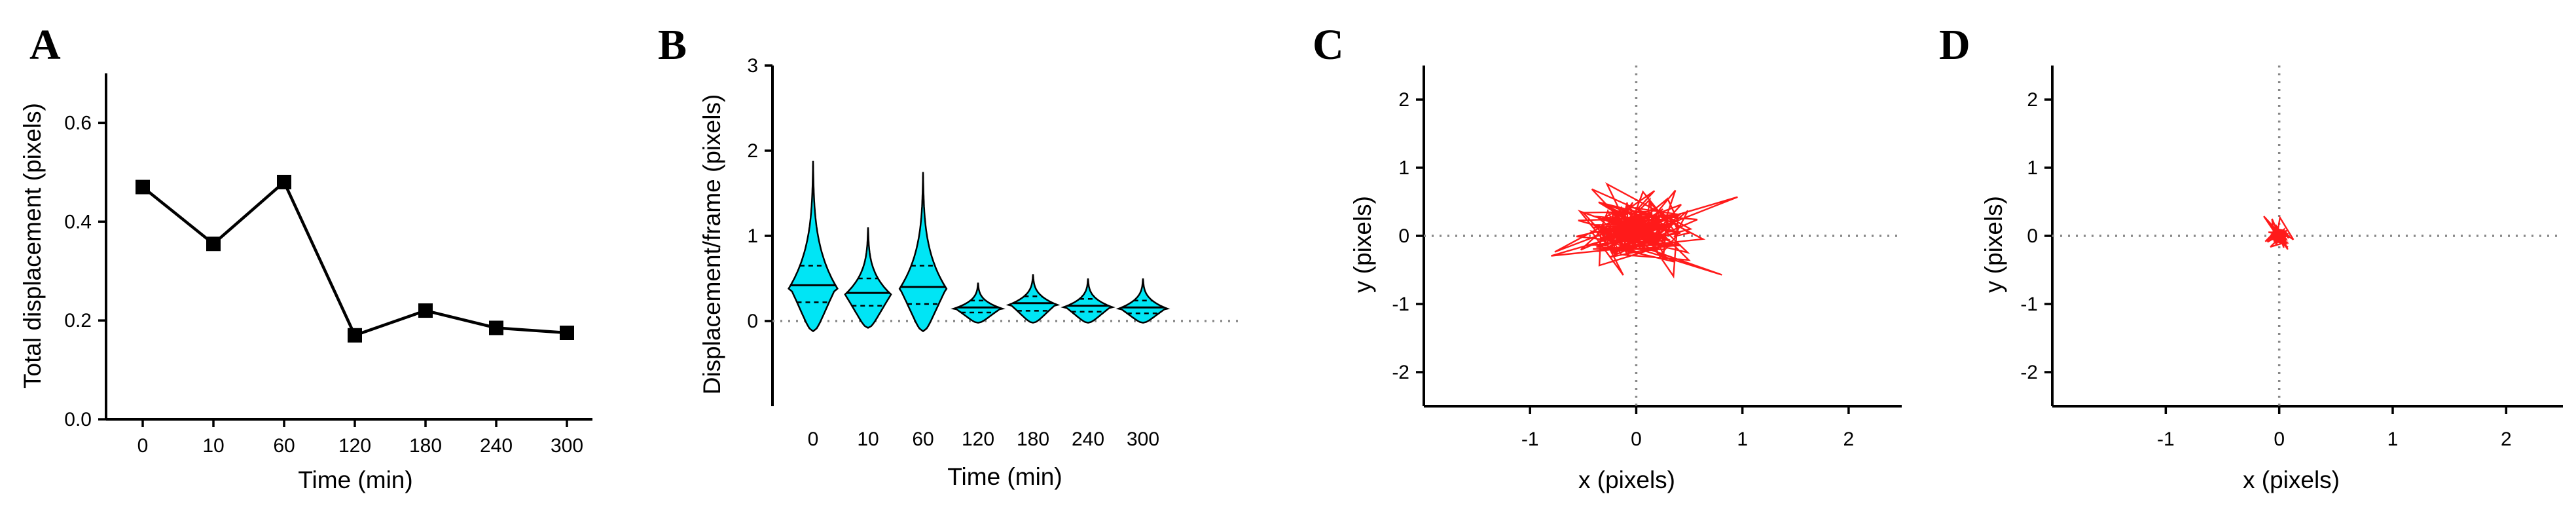  What do you see at coordinates (752, 236) in the screenshot?
I see `ytick-label-b: 1` at bounding box center [752, 236].